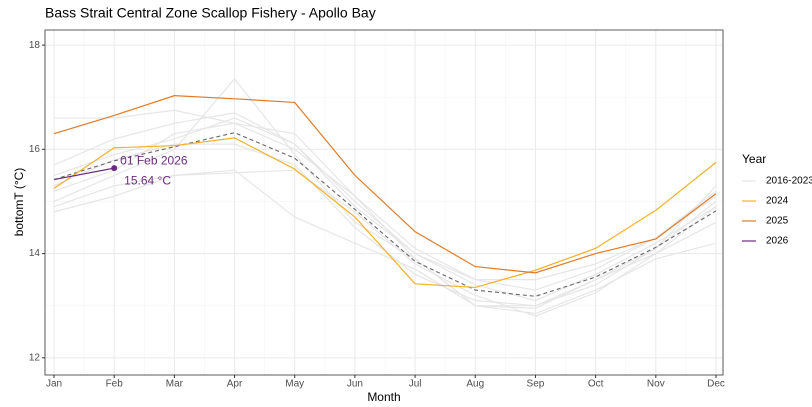 The image size is (812, 407). Describe the element at coordinates (154, 160) in the screenshot. I see `annotation: 01 Feb 2026` at that location.